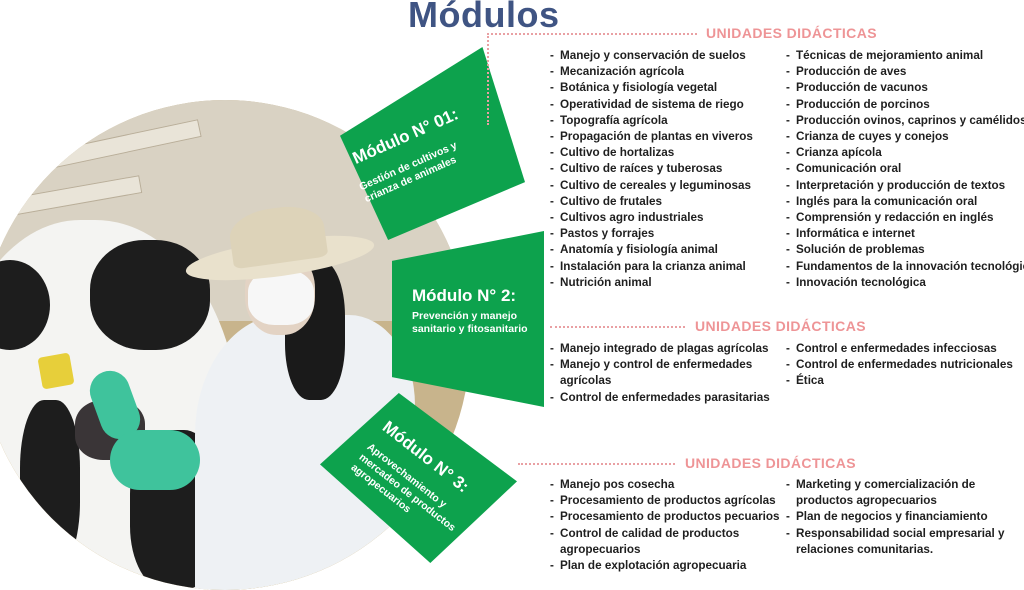 The height and width of the screenshot is (590, 1024). I want to click on list-item: Cultivo de hortalizas, so click(651, 153).